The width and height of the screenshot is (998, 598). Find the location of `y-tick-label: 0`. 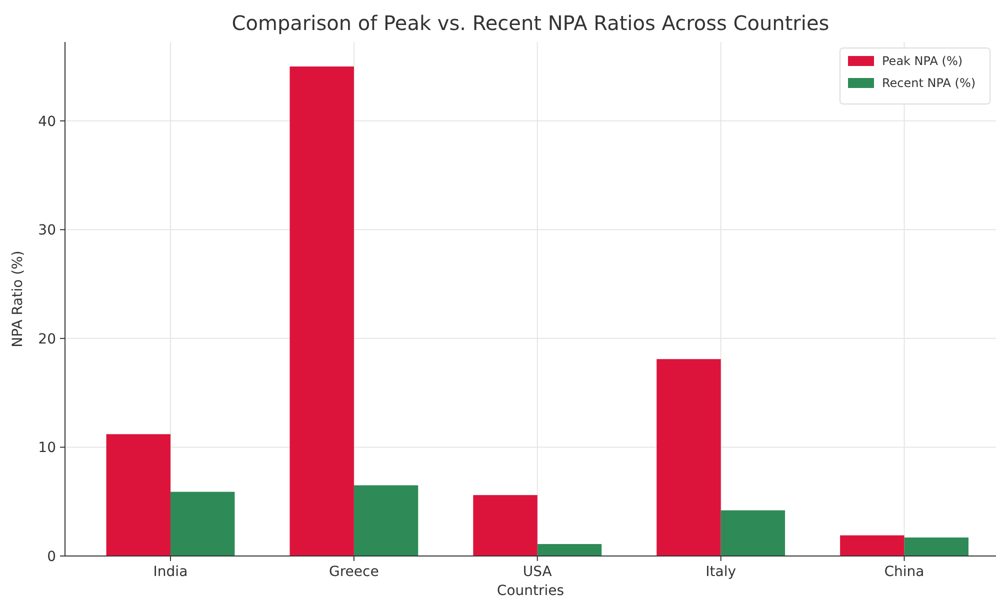

y-tick-label: 0 is located at coordinates (51, 556).